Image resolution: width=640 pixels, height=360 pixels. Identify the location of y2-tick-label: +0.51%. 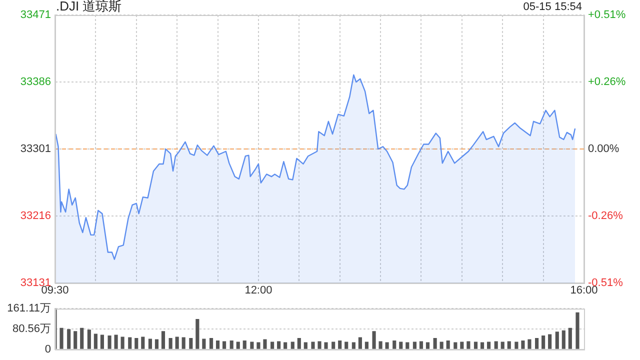
(607, 15).